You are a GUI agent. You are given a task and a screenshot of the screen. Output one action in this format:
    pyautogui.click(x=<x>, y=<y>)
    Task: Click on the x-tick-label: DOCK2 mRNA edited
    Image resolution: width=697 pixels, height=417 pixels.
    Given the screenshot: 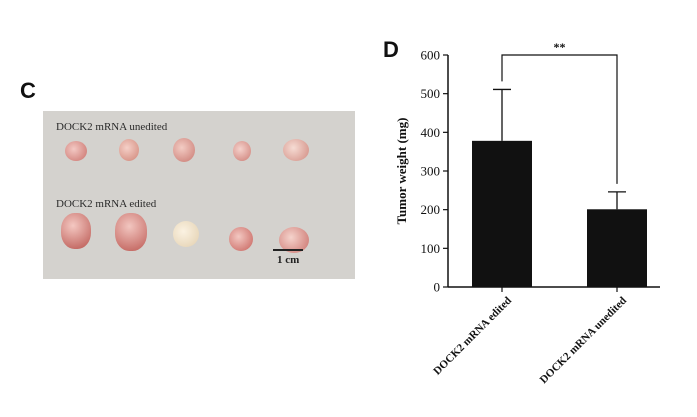 What is the action you would take?
    pyautogui.click(x=472, y=336)
    